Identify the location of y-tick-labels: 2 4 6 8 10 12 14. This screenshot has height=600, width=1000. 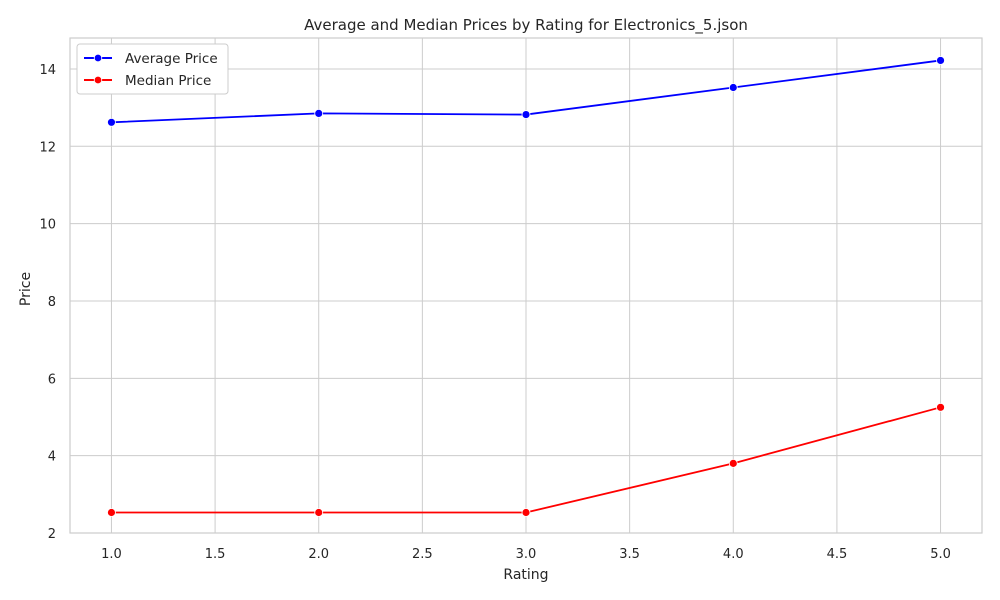
(47, 302).